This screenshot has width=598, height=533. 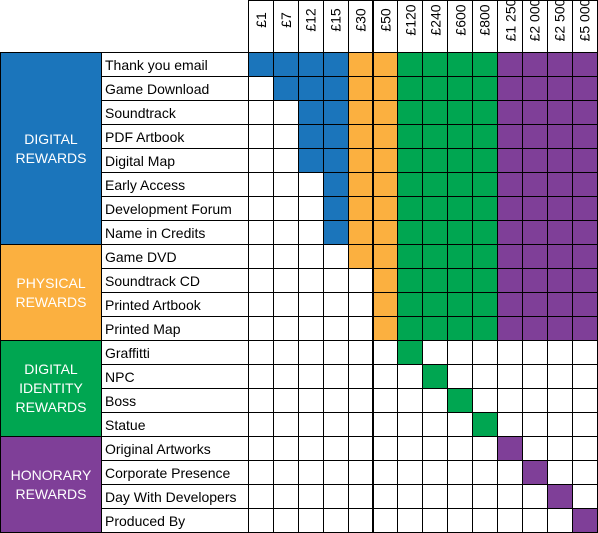 I want to click on tier-header: £7, so click(x=285, y=26).